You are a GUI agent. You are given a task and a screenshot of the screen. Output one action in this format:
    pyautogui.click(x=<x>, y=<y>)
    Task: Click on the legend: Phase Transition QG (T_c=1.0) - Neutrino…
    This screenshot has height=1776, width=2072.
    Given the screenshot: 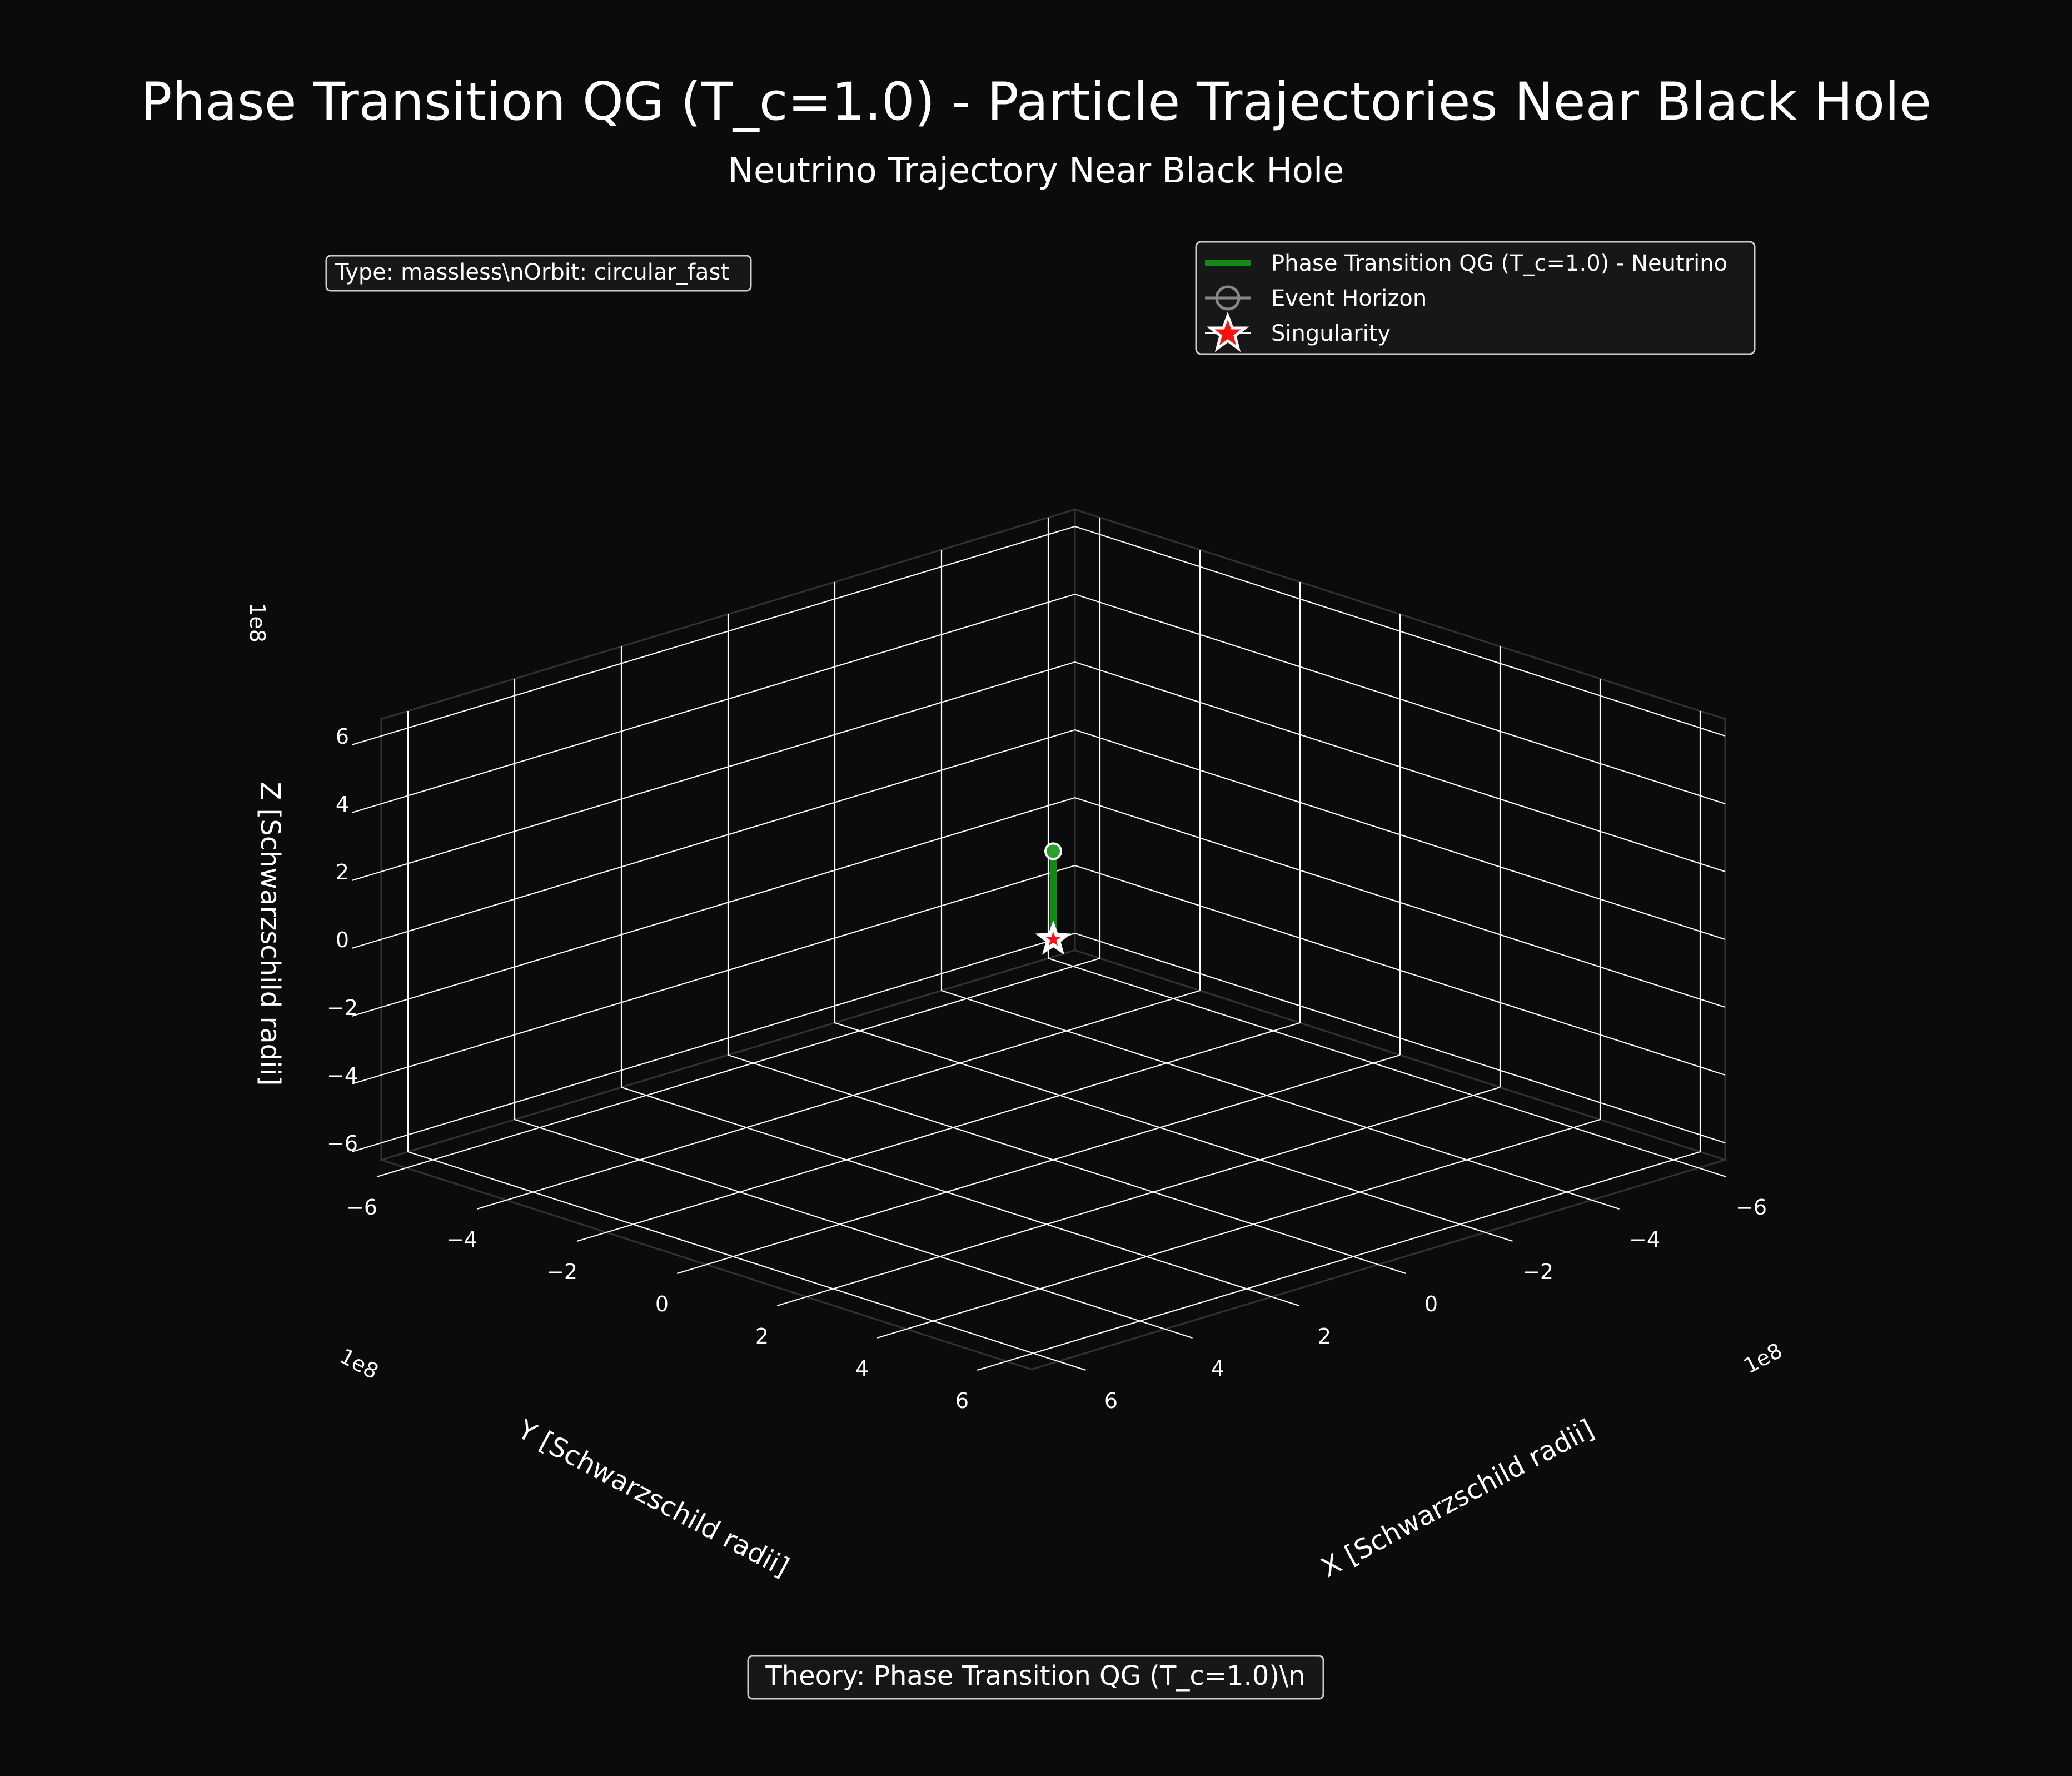 What is the action you would take?
    pyautogui.click(x=1475, y=298)
    